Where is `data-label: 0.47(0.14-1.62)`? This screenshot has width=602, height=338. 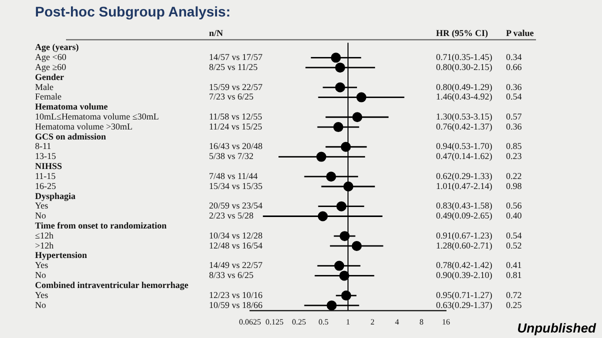 data-label: 0.47(0.14-1.62) is located at coordinates (464, 156).